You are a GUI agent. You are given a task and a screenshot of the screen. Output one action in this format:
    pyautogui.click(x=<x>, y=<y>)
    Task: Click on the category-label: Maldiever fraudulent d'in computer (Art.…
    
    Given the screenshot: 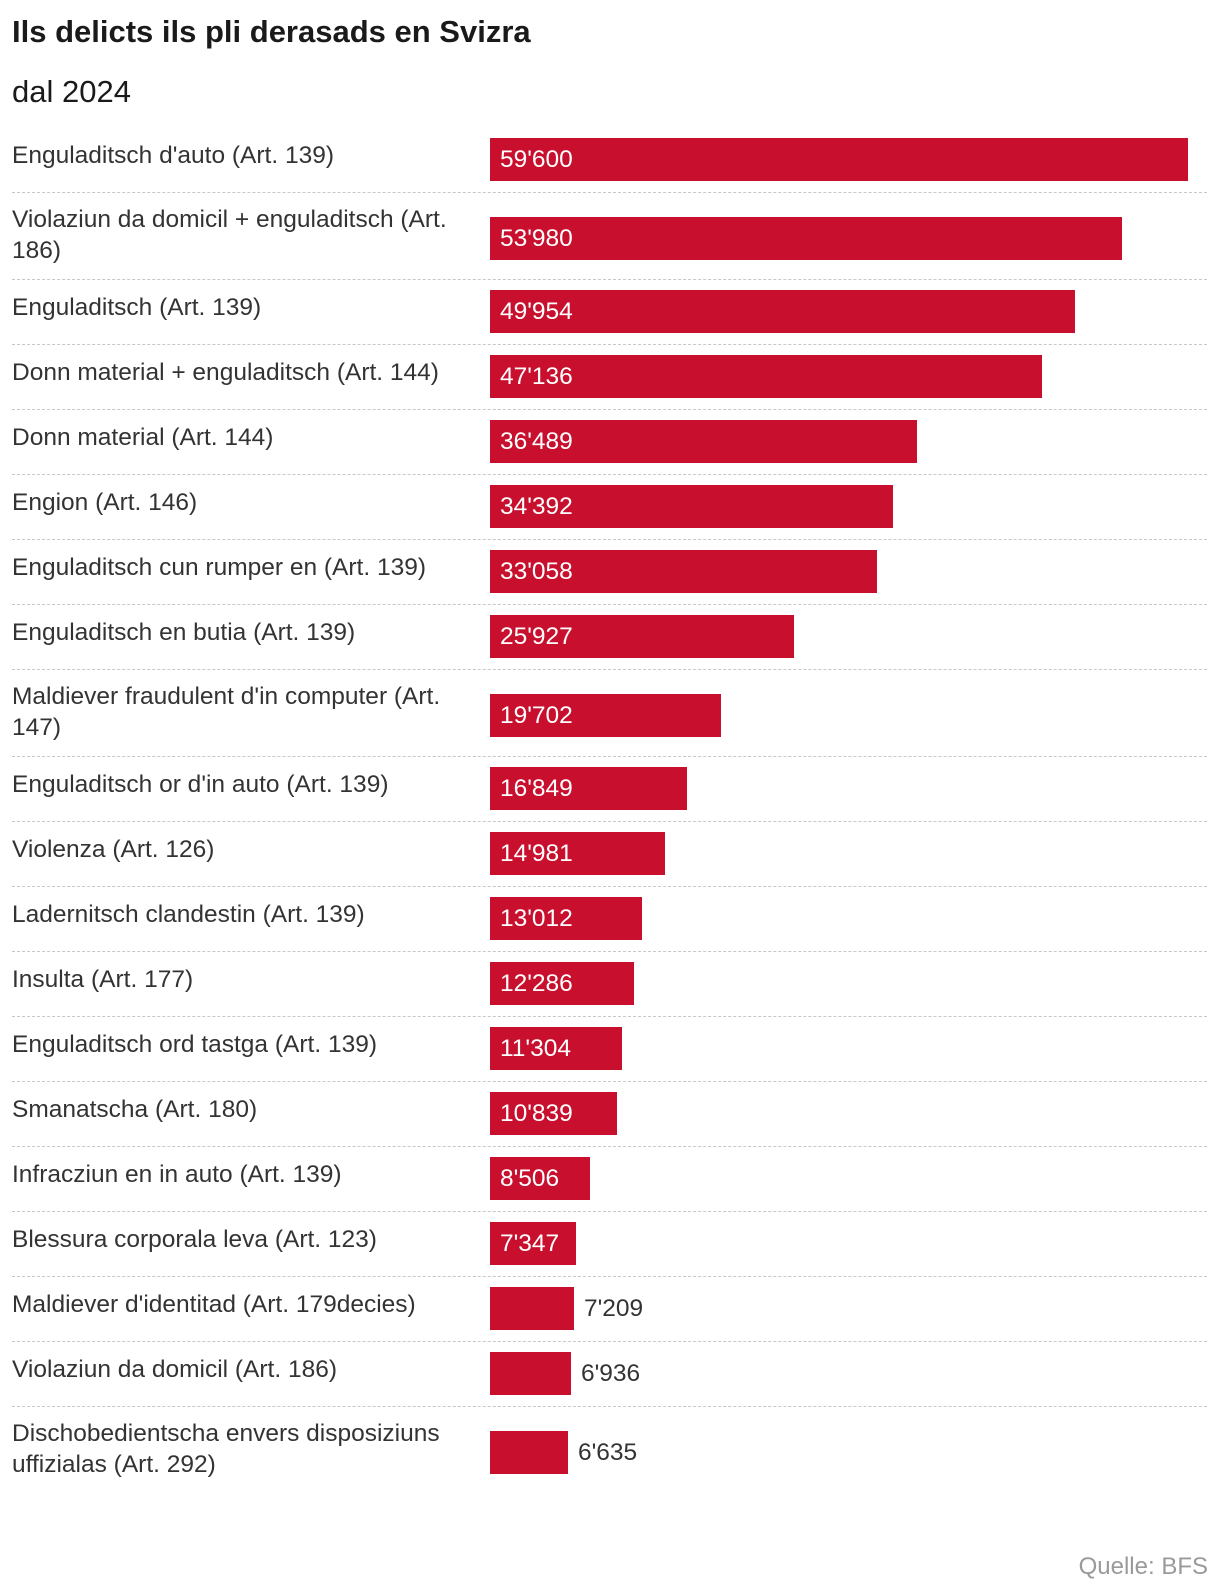 What is the action you would take?
    pyautogui.click(x=226, y=712)
    